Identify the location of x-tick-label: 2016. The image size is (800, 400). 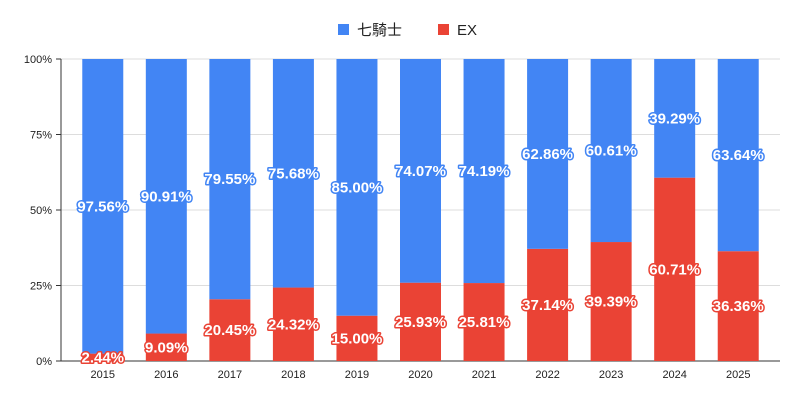
(166, 375).